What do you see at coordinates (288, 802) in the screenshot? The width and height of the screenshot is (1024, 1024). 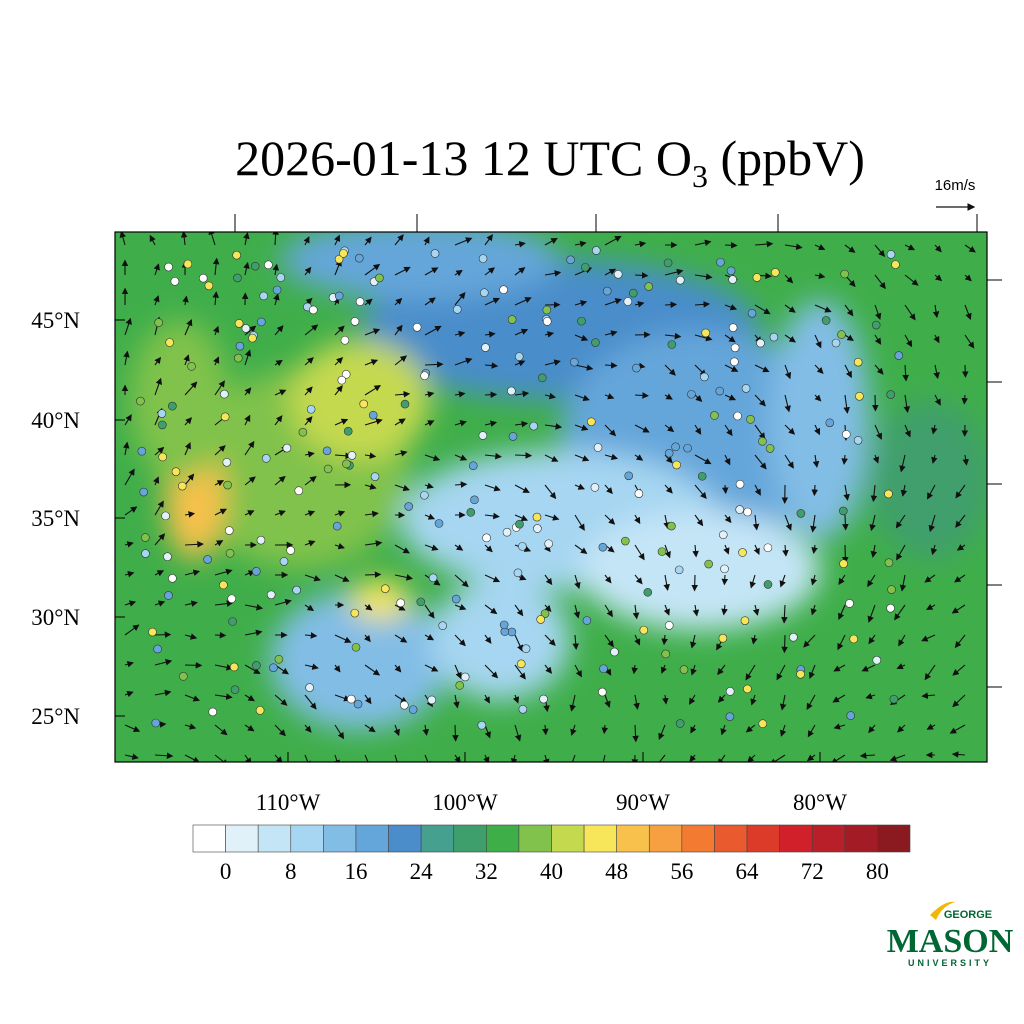 I see `lon-label: 110°W` at bounding box center [288, 802].